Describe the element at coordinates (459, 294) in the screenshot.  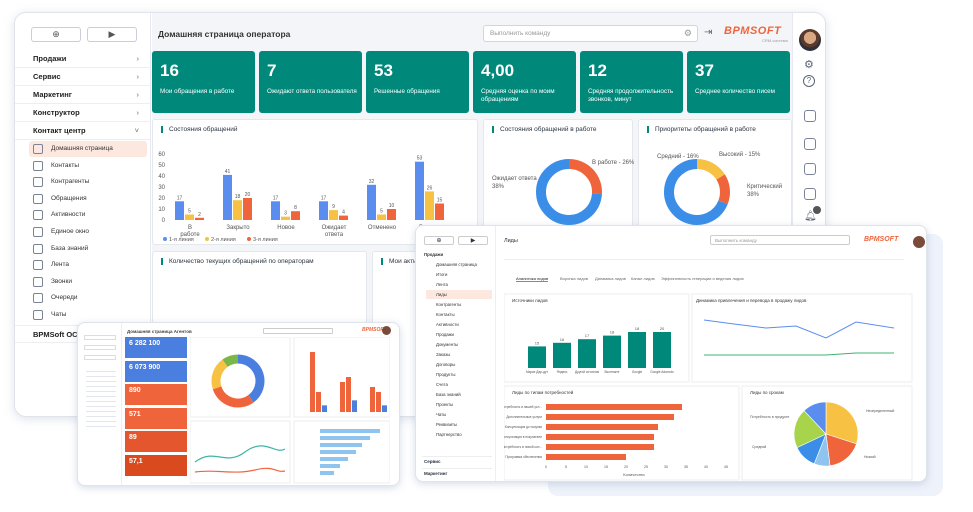
I see `leads-nav-item: Лиды` at that location.